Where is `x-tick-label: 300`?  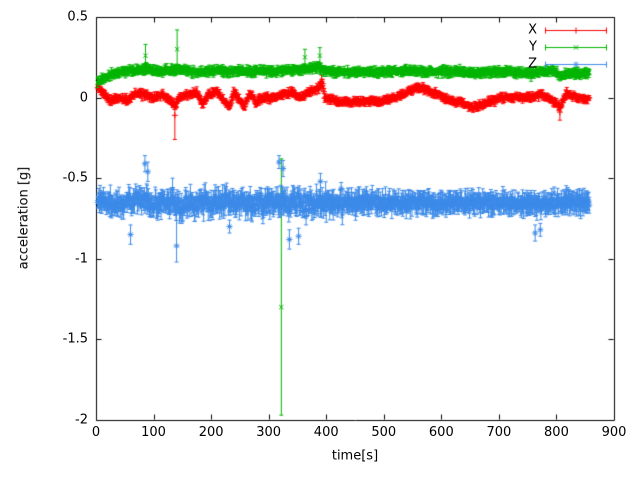 x-tick-label: 300 is located at coordinates (269, 432).